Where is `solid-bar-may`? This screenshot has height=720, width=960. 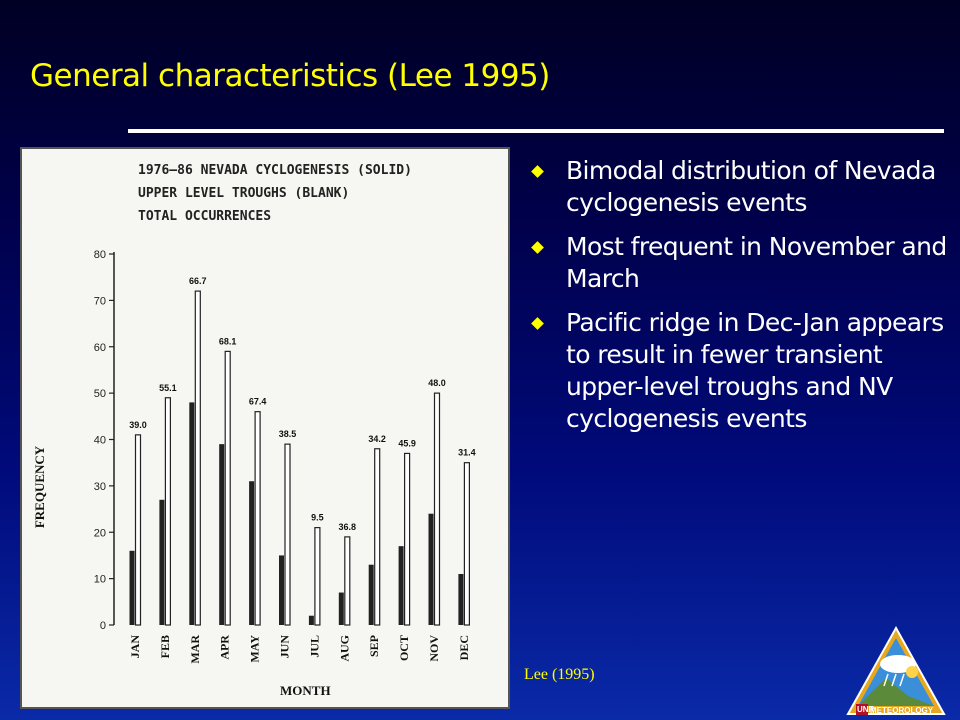 solid-bar-may is located at coordinates (252, 553).